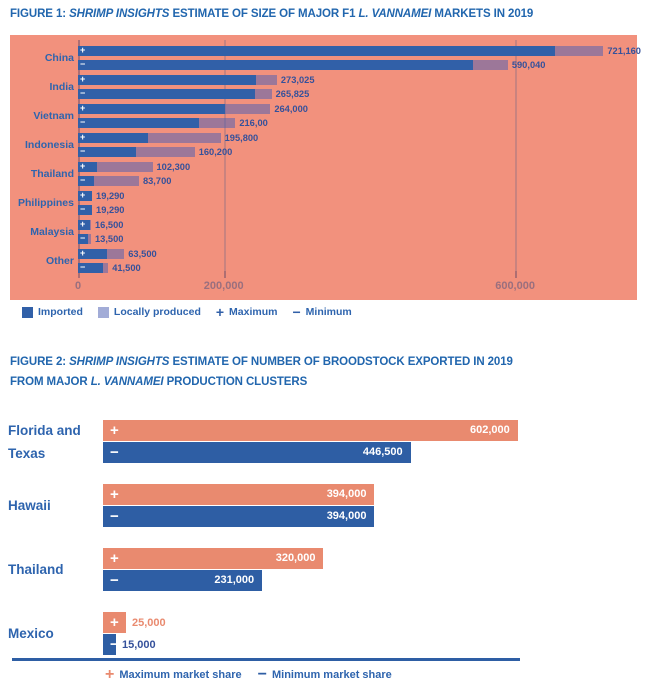 The height and width of the screenshot is (700, 646). Describe the element at coordinates (234, 580) in the screenshot. I see `value-label: 231,000` at that location.